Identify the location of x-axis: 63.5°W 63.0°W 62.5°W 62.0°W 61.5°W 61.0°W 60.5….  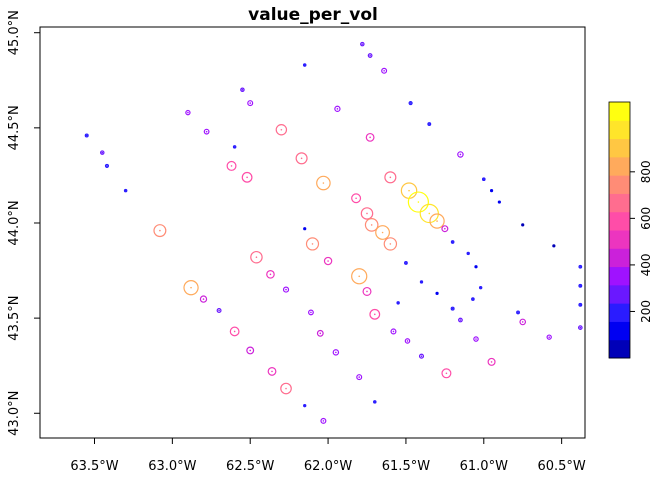
(328, 456).